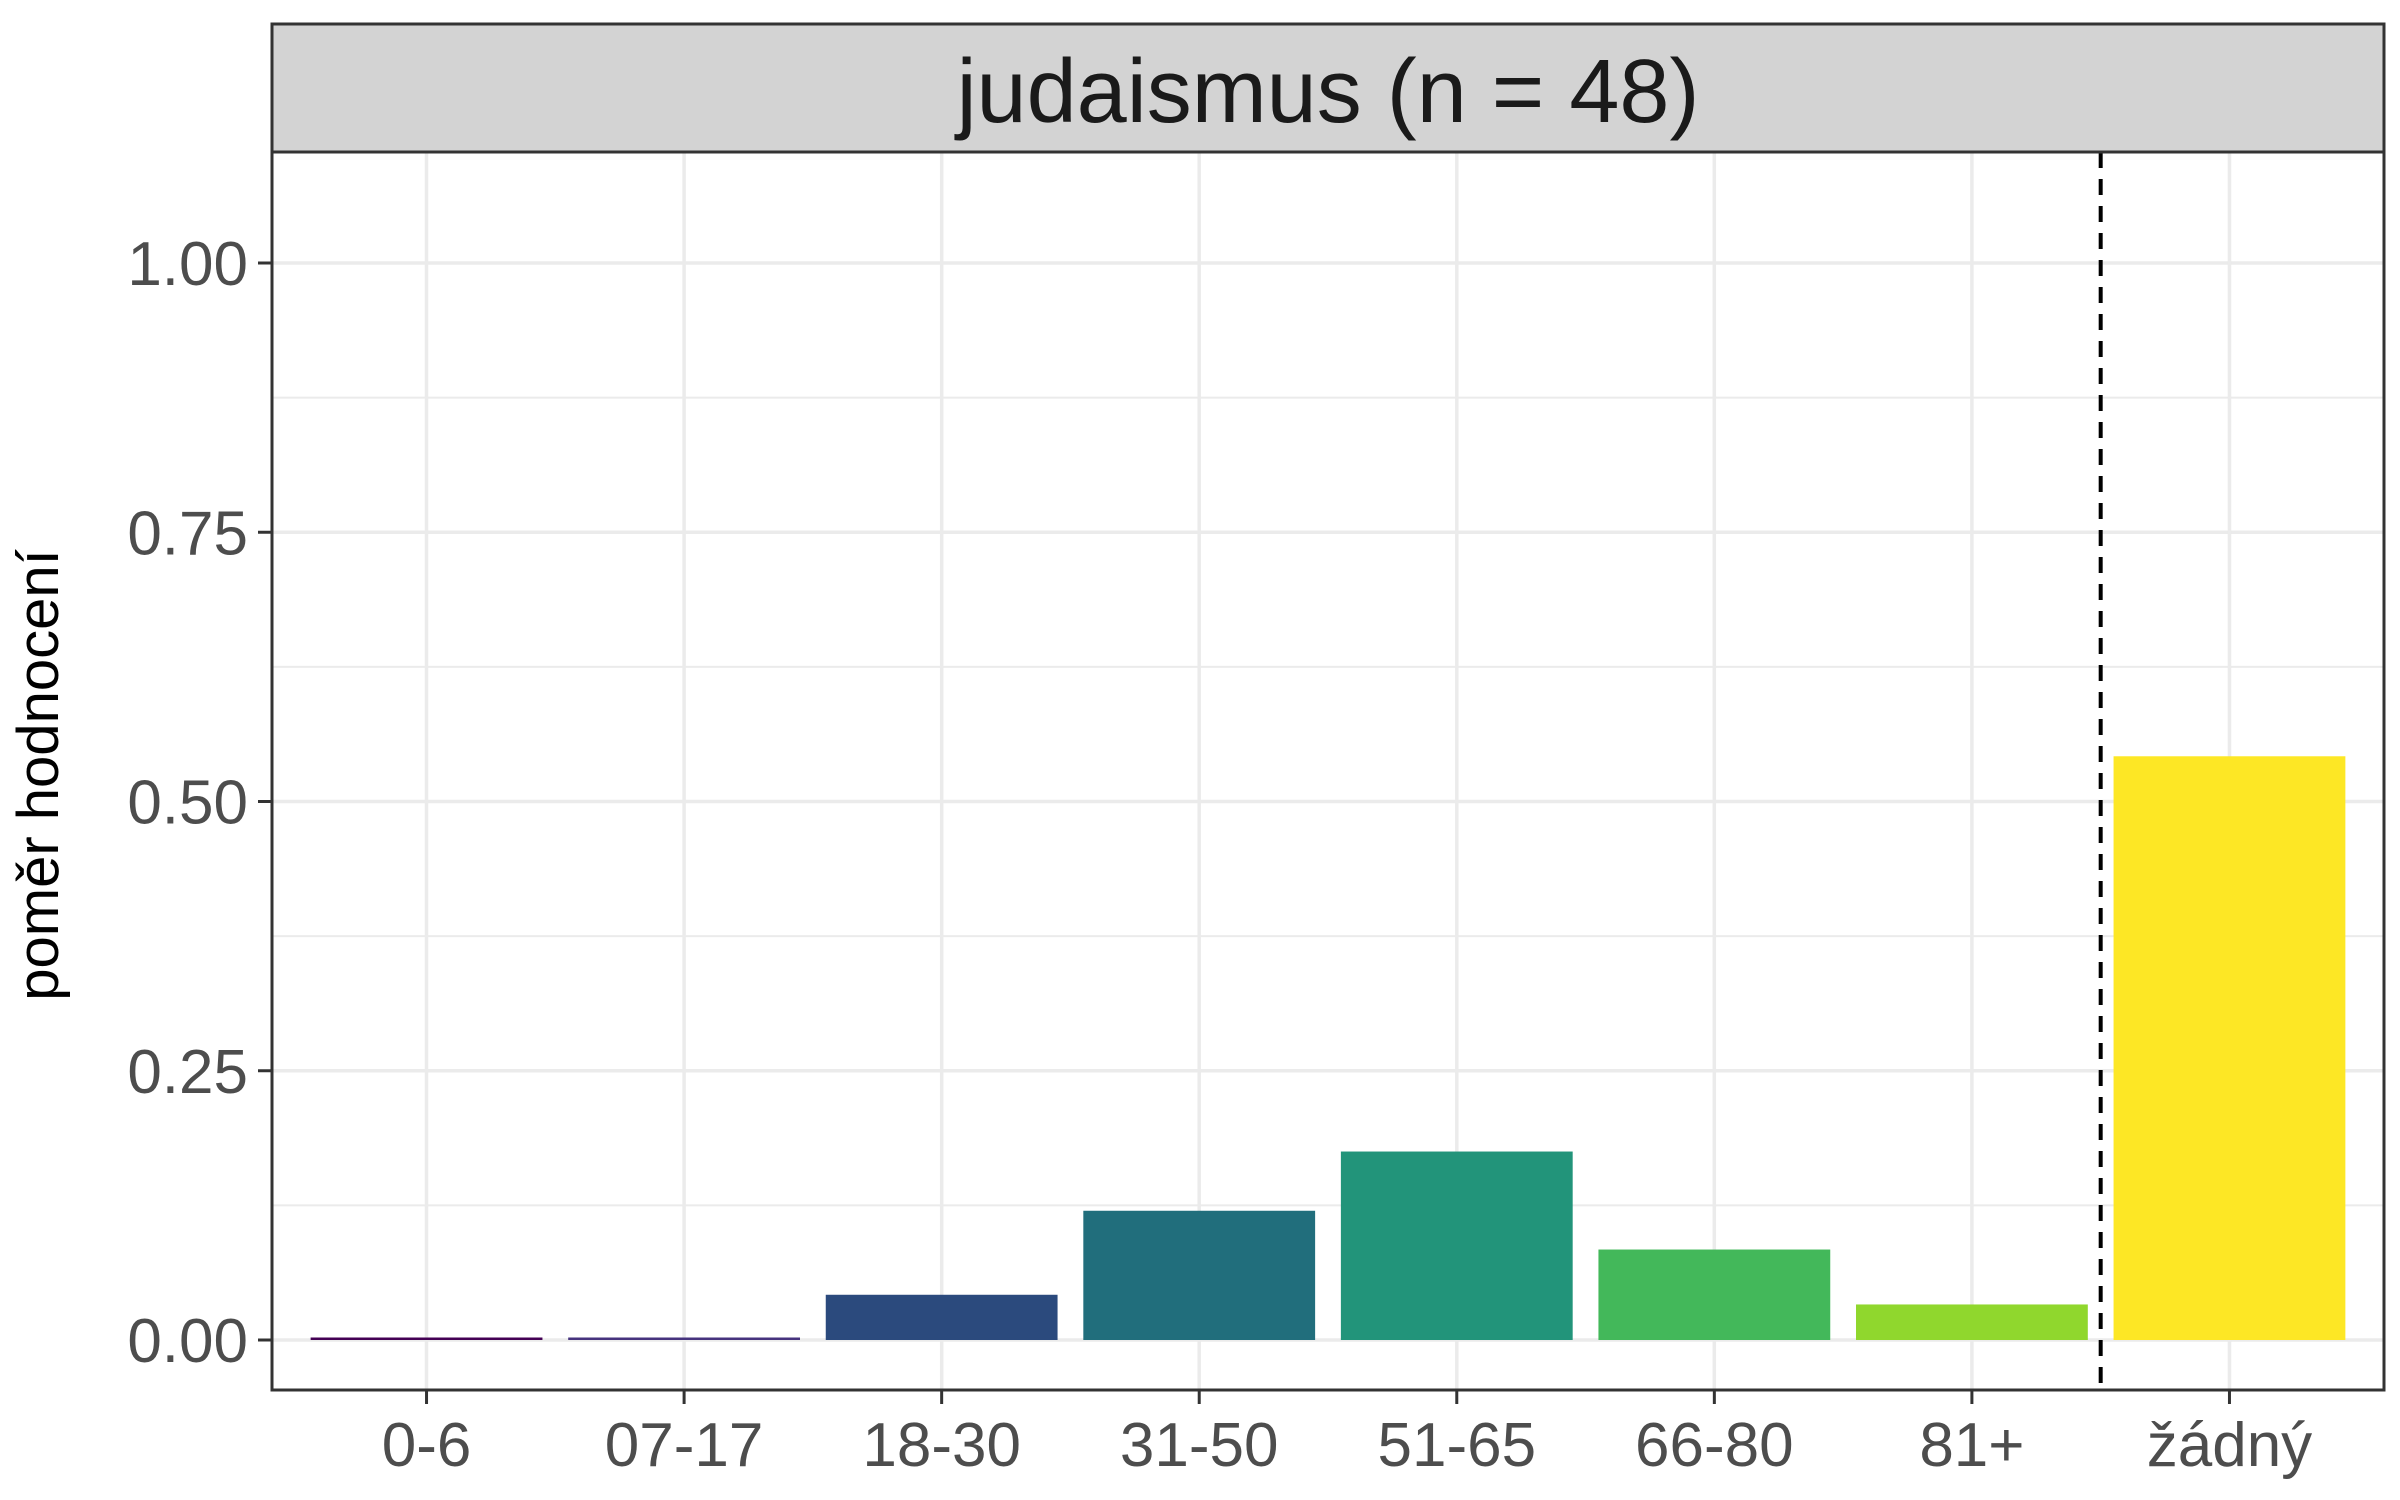 The height and width of the screenshot is (1500, 2400). What do you see at coordinates (187, 1072) in the screenshot?
I see `y-tick-label: 0.25` at bounding box center [187, 1072].